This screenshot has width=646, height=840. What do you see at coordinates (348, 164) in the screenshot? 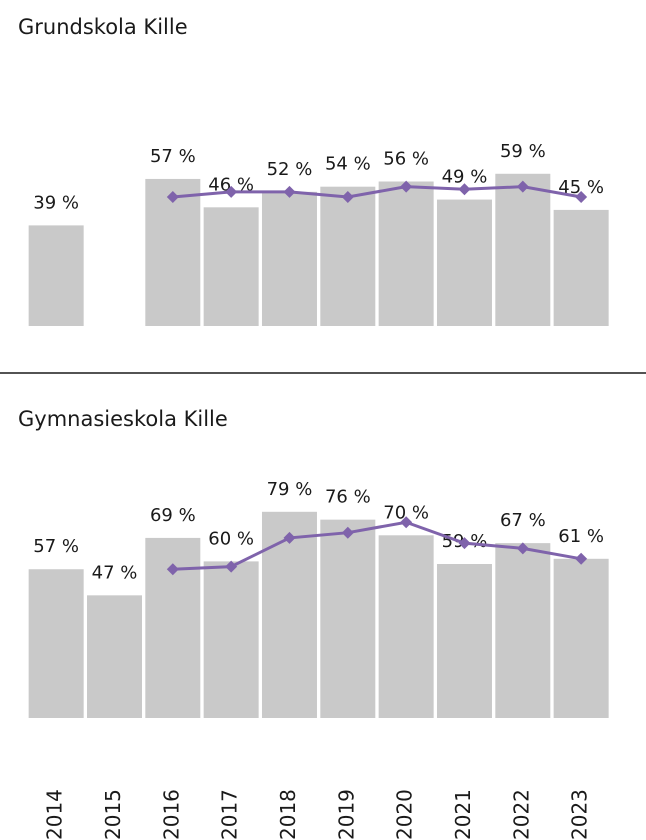
I see `value-label: 54 %` at bounding box center [348, 164].